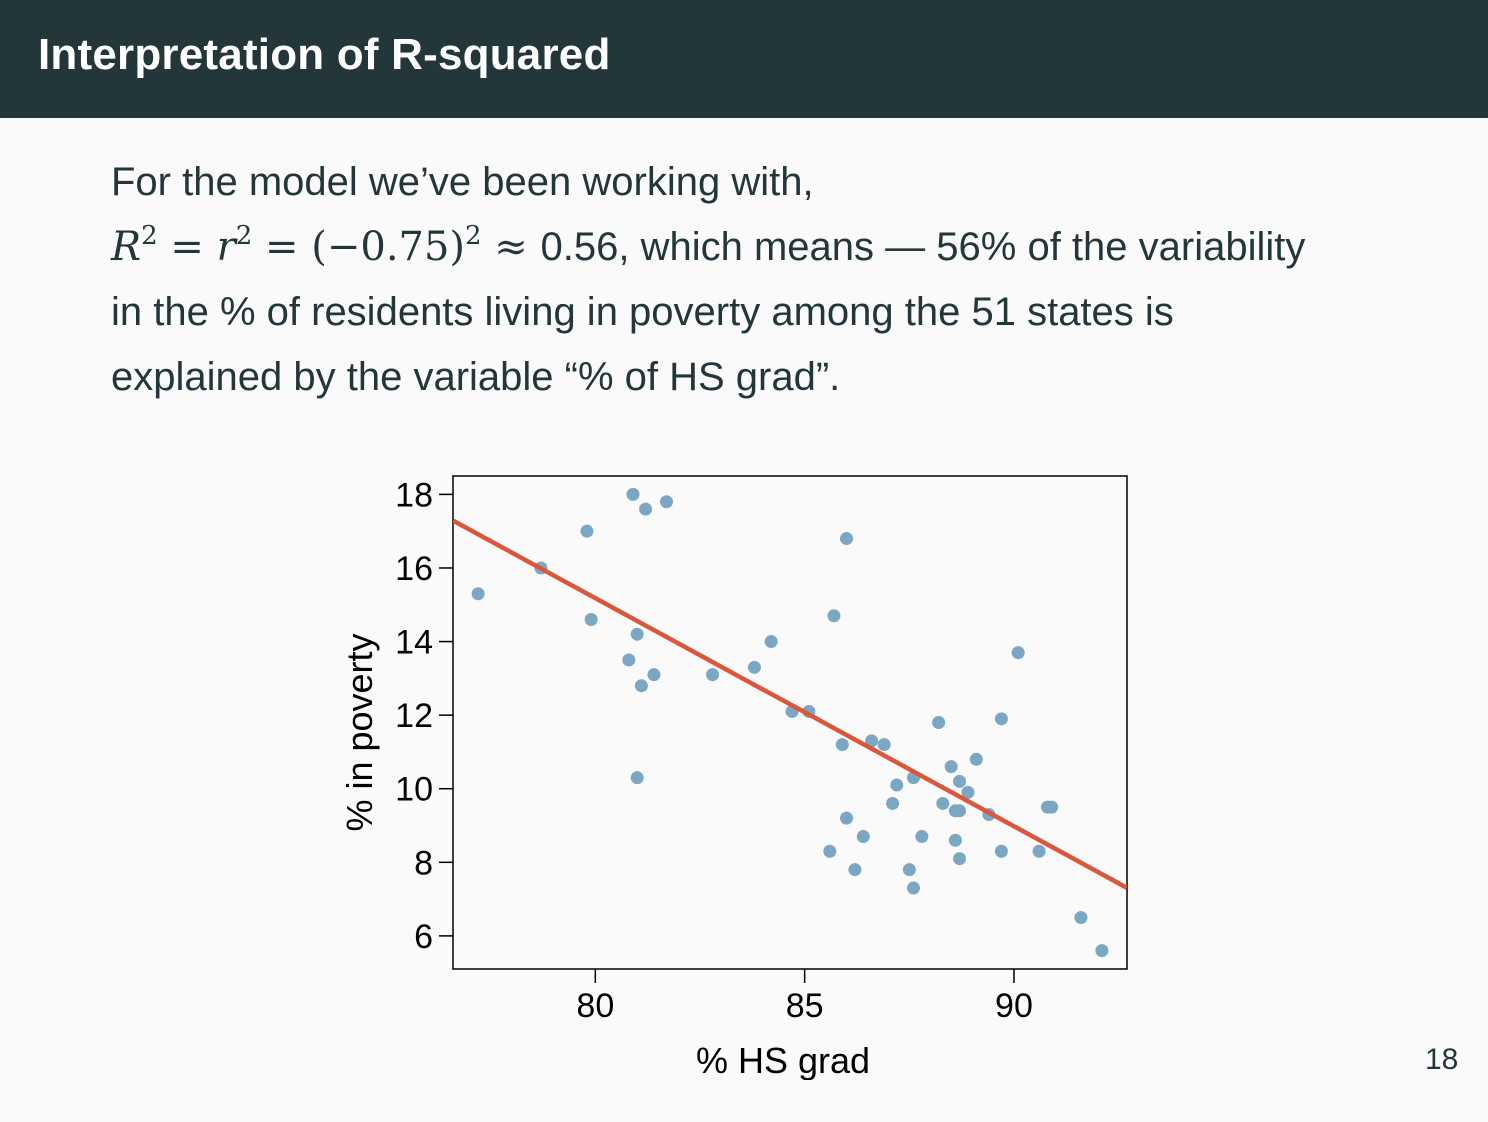  I want to click on y-tick-label: 6, so click(423, 937).